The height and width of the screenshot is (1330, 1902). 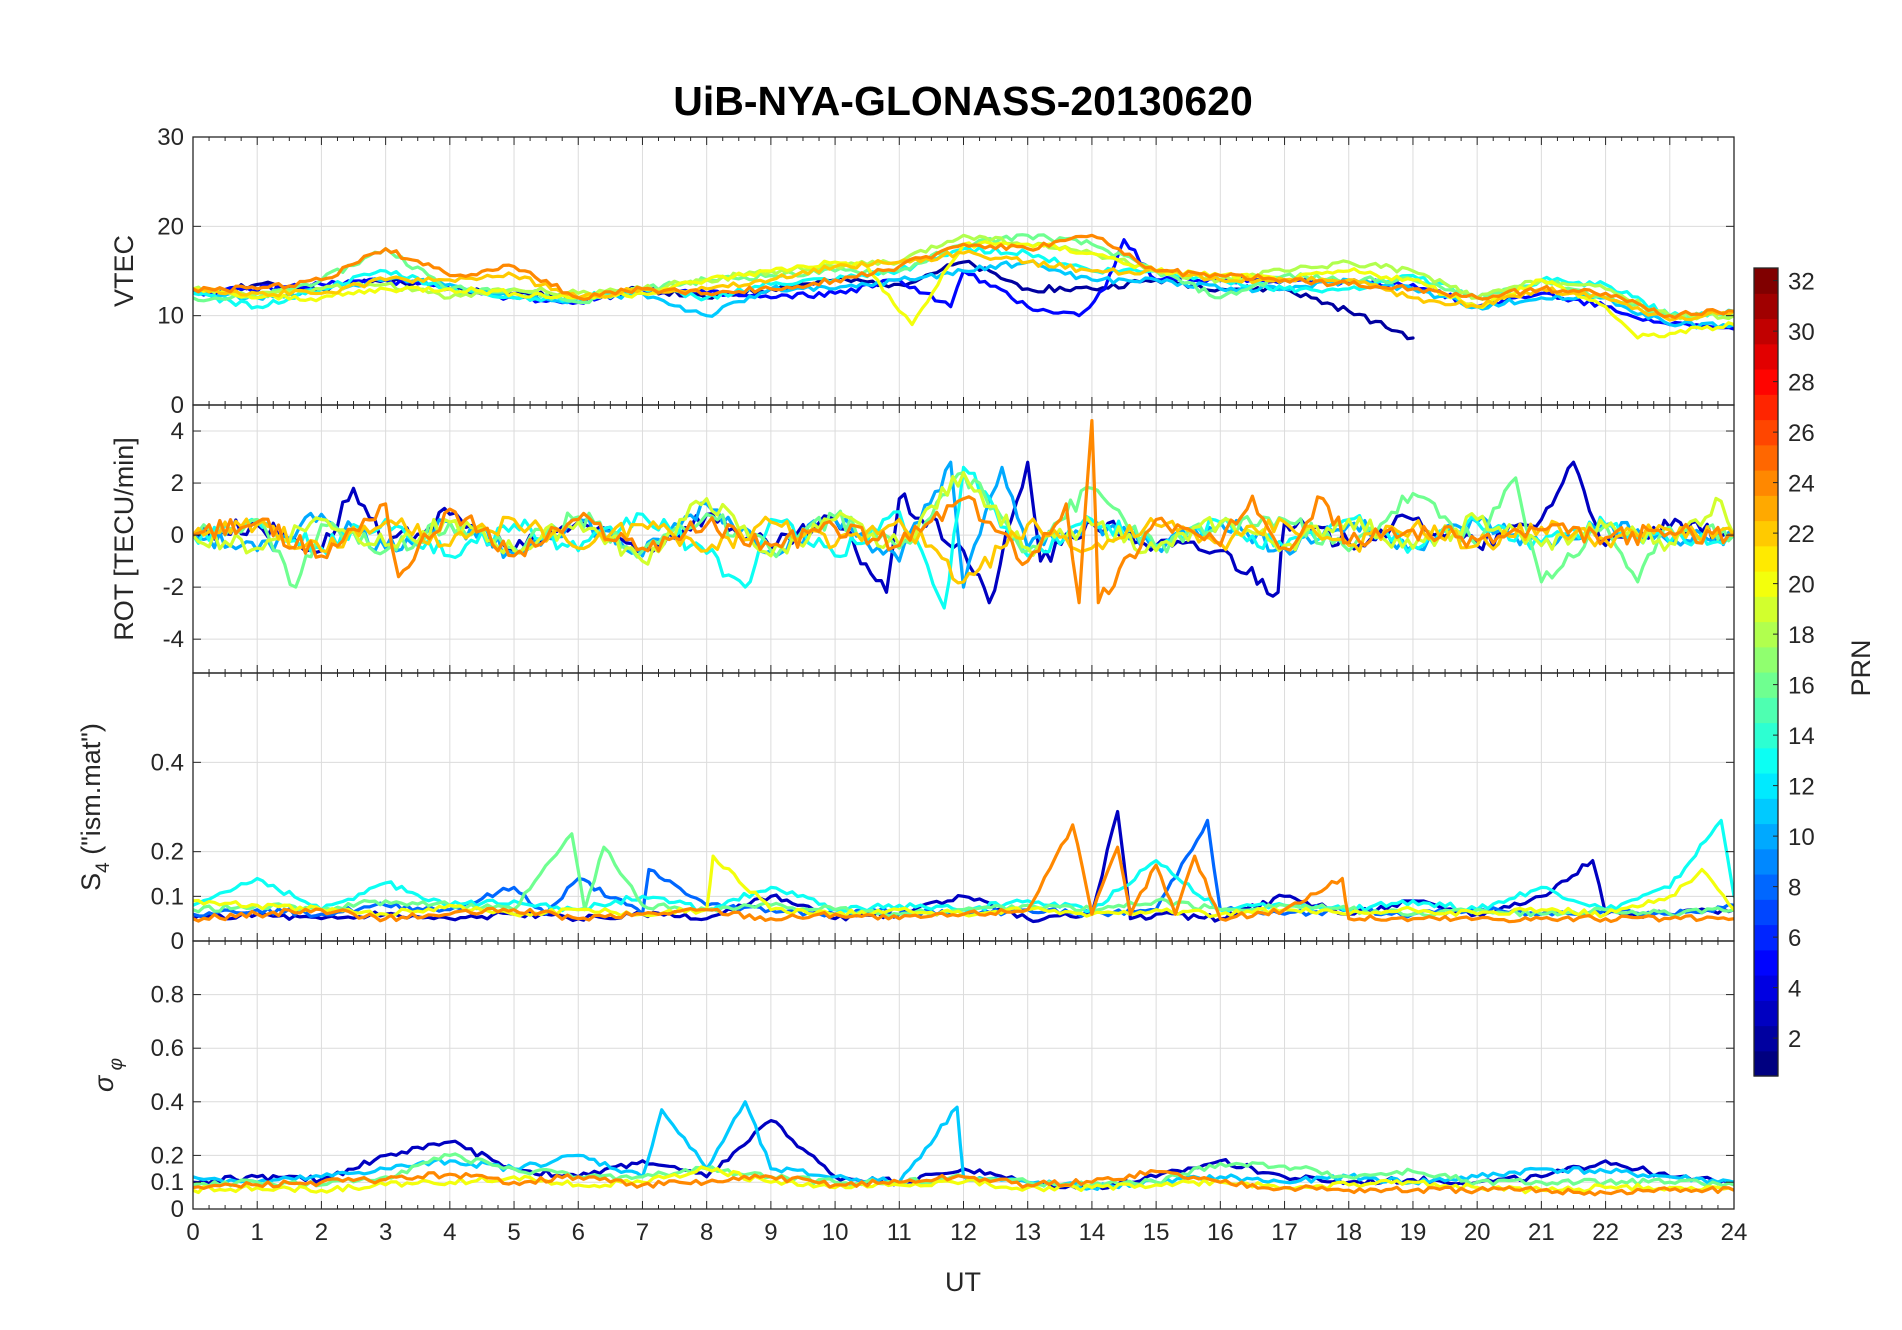 I want to click on colorbar-tick-label: 26, so click(x=1801, y=433).